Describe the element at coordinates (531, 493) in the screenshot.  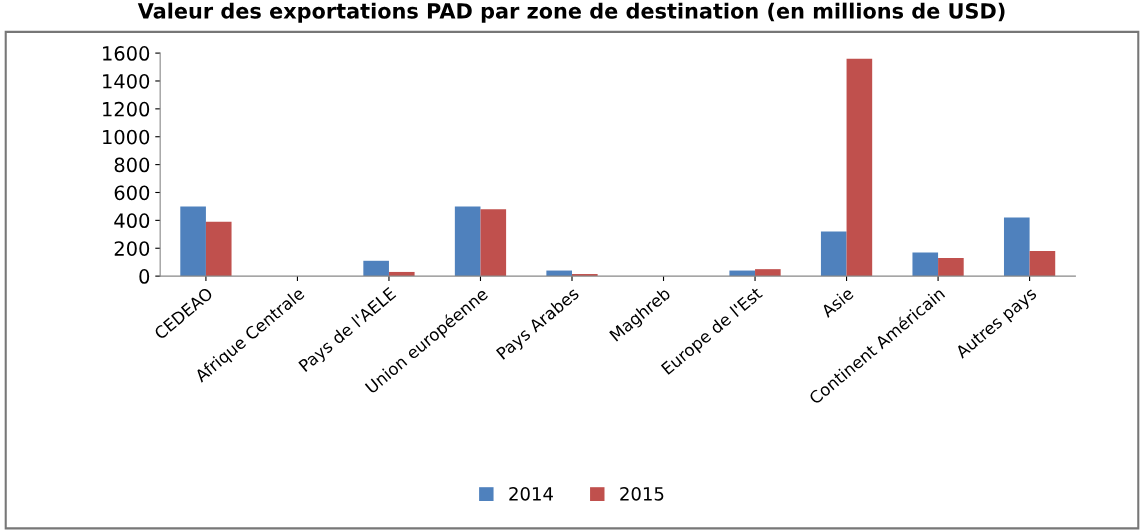
I see `legend-label: 2014` at that location.